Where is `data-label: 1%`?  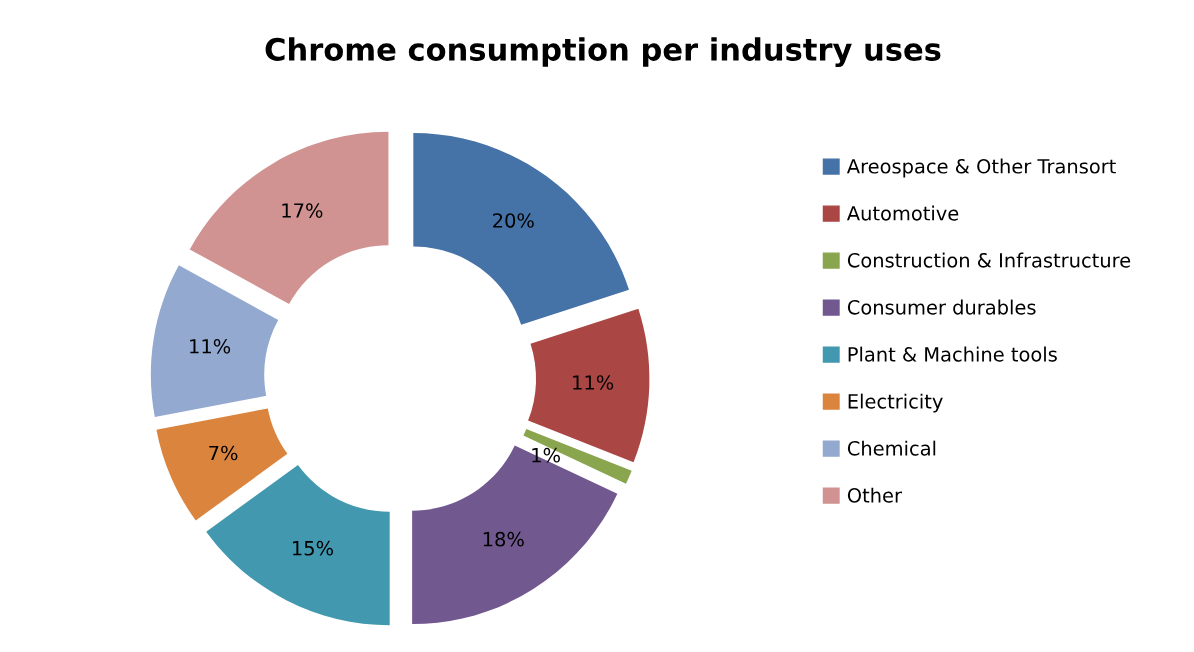
data-label: 1% is located at coordinates (546, 455).